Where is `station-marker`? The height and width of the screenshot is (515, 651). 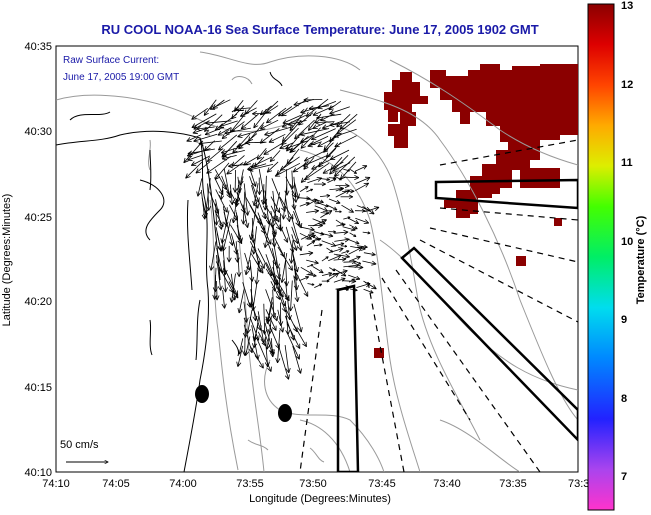 station-marker is located at coordinates (285, 413).